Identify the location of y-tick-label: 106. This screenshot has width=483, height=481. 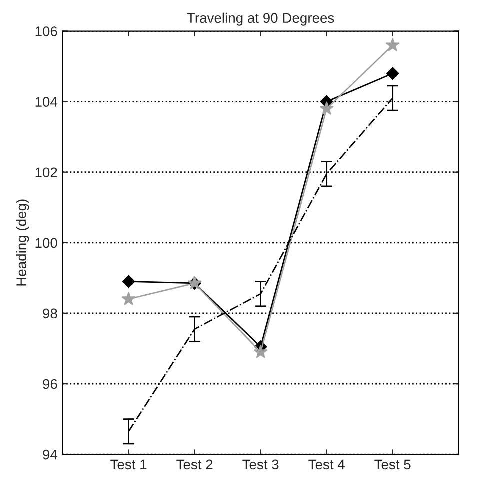
(47, 31).